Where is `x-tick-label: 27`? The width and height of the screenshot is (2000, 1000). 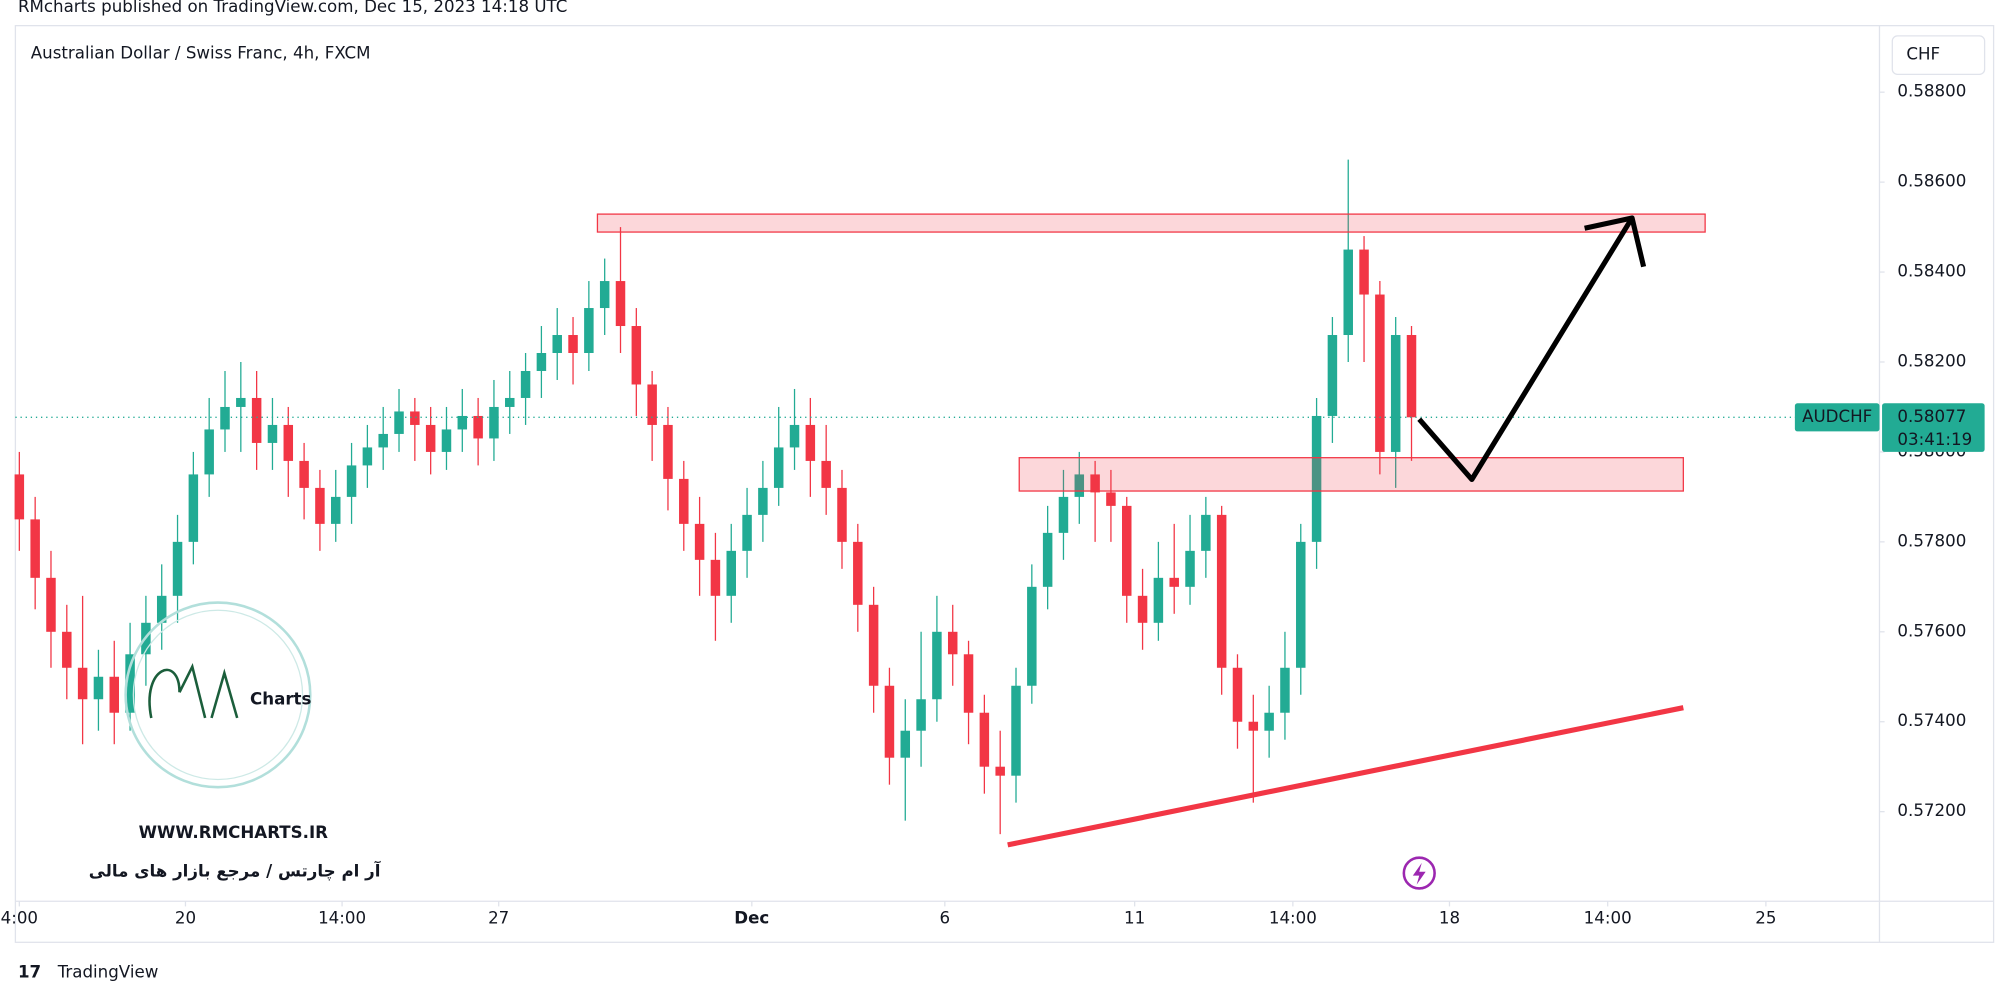
x-tick-label: 27 is located at coordinates (498, 918).